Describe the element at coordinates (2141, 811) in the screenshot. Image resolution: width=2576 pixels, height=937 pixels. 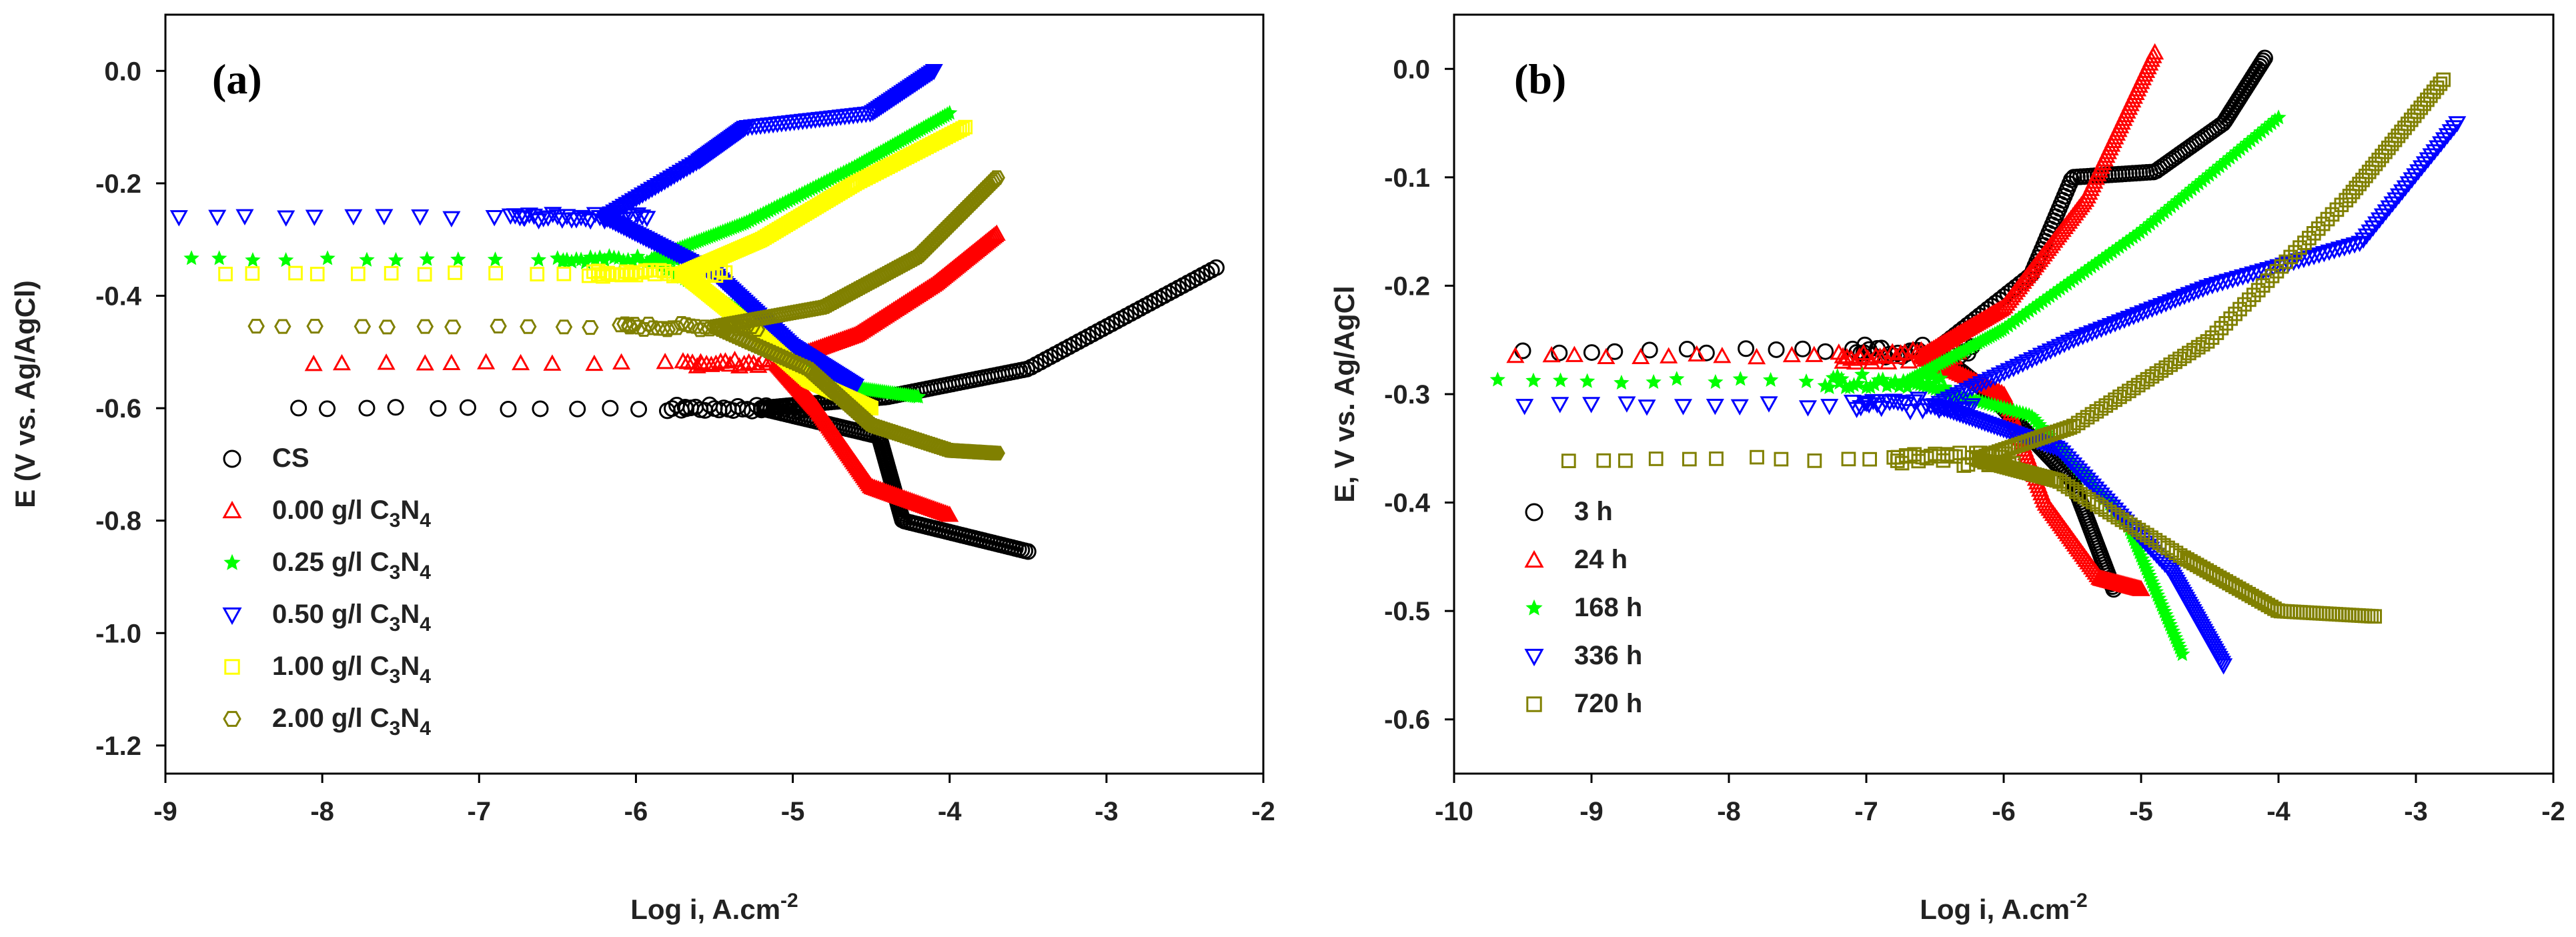
I see `x-tick-label: -5` at that location.